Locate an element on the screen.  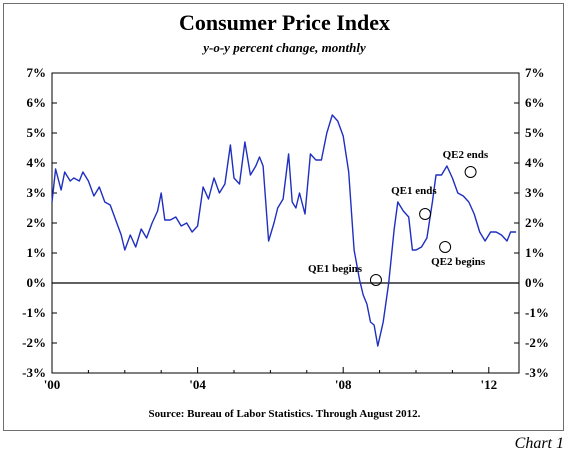
y-axis-left: 7% 6% 5% 4% 3% 2% 1% 0% -1% -2% -3% is located at coordinates (39, 222).